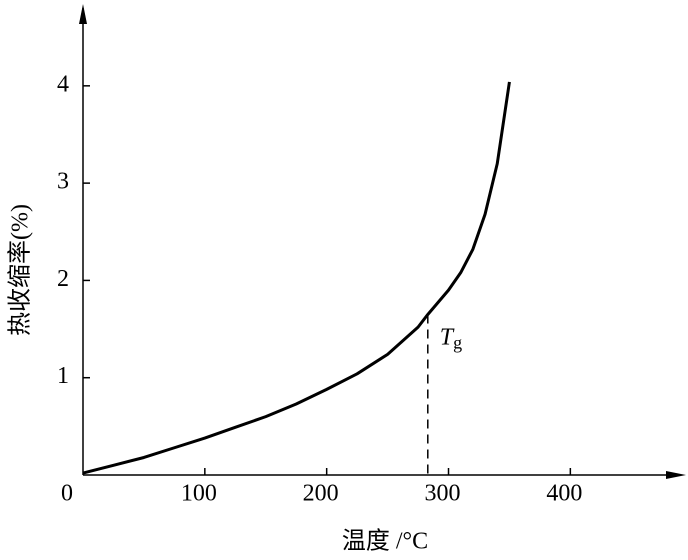 The image size is (688, 560). Describe the element at coordinates (63, 182) in the screenshot. I see `y-tick-label: 3` at that location.